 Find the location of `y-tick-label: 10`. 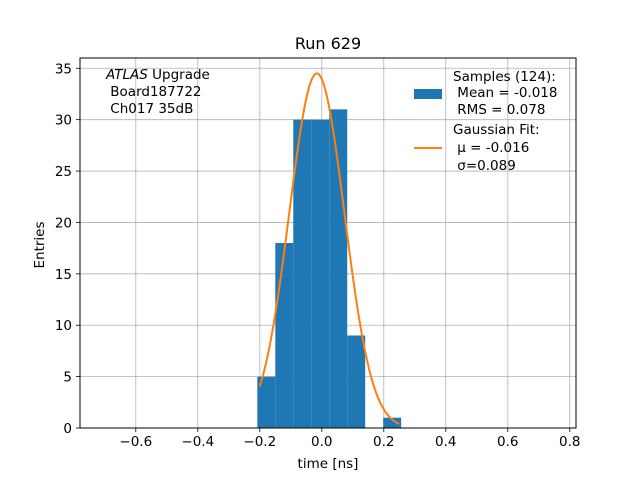

y-tick-label: 10 is located at coordinates (63, 326).